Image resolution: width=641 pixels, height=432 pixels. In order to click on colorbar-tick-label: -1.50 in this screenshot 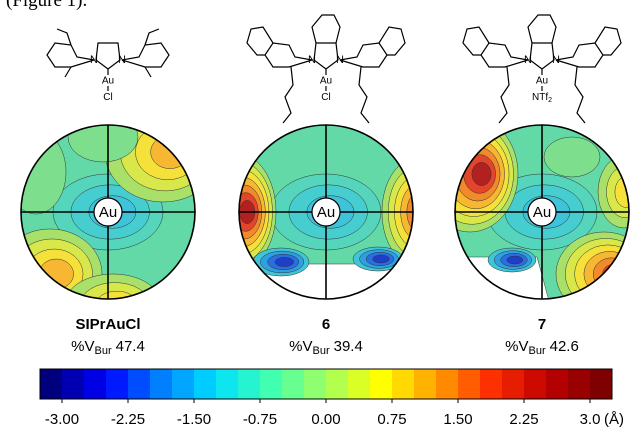, I will do `click(194, 419)`.